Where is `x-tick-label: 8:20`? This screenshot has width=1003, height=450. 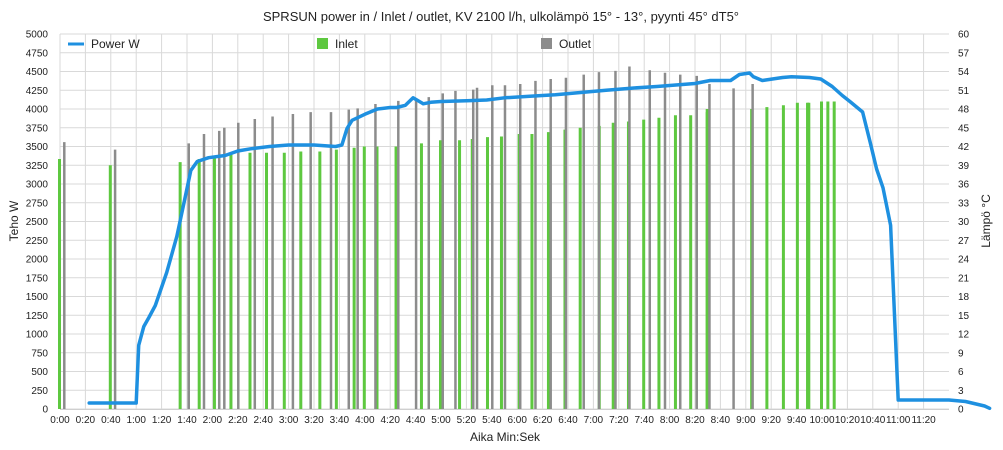 x-tick-label: 8:20 is located at coordinates (695, 420).